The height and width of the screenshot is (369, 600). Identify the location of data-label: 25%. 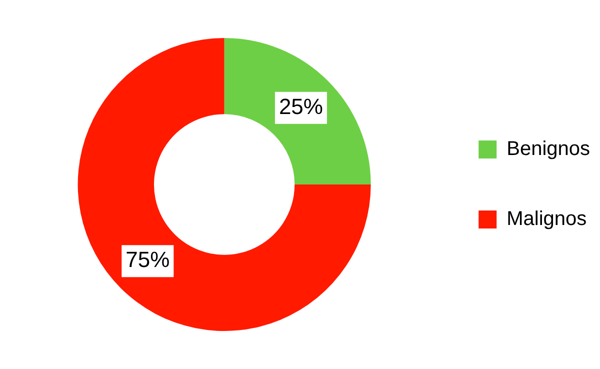
(300, 106).